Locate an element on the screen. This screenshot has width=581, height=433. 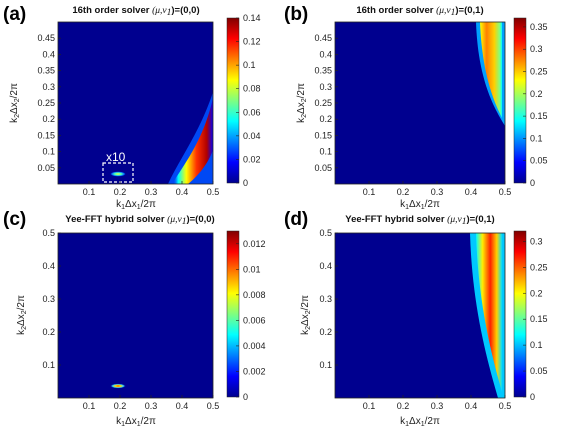
x-axis-label-d: k1Δx1/2π is located at coordinates (420, 422).